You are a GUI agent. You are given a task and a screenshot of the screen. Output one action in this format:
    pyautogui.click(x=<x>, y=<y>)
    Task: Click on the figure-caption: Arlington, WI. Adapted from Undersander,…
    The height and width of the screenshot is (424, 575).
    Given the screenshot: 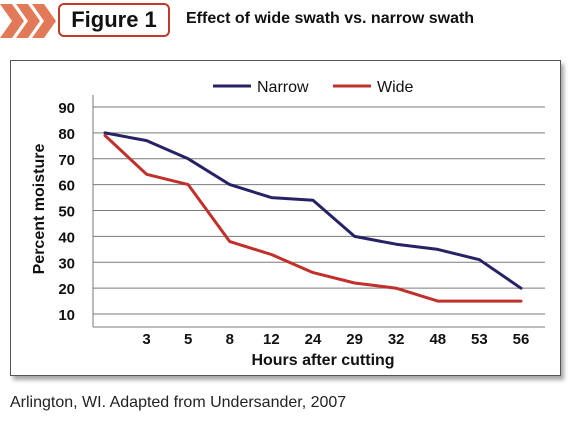 What is the action you would take?
    pyautogui.click(x=178, y=402)
    